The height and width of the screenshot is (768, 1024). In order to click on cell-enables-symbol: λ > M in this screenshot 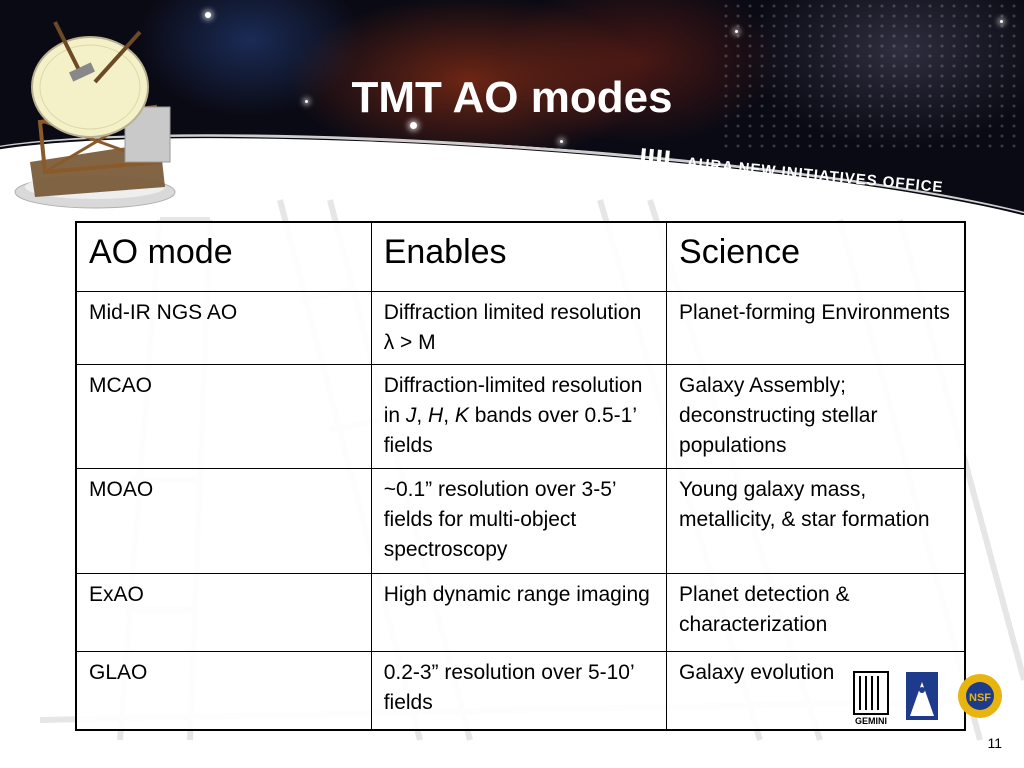, I will do `click(409, 342)`.